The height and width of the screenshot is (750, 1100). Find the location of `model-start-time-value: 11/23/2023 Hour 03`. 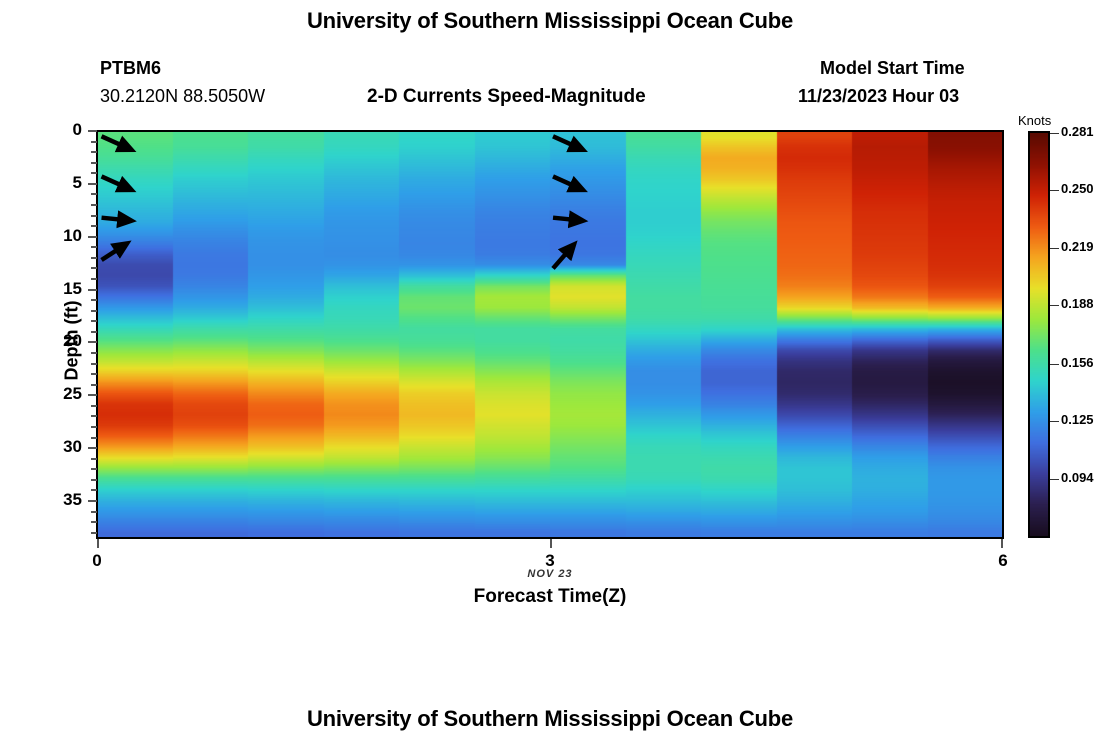

model-start-time-value: 11/23/2023 Hour 03 is located at coordinates (879, 96).